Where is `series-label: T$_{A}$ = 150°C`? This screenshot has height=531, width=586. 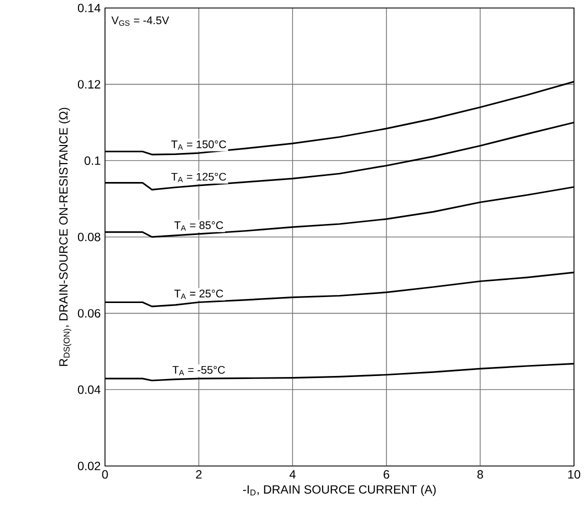
series-label: T$_{A}$ = 150°C is located at coordinates (198, 145).